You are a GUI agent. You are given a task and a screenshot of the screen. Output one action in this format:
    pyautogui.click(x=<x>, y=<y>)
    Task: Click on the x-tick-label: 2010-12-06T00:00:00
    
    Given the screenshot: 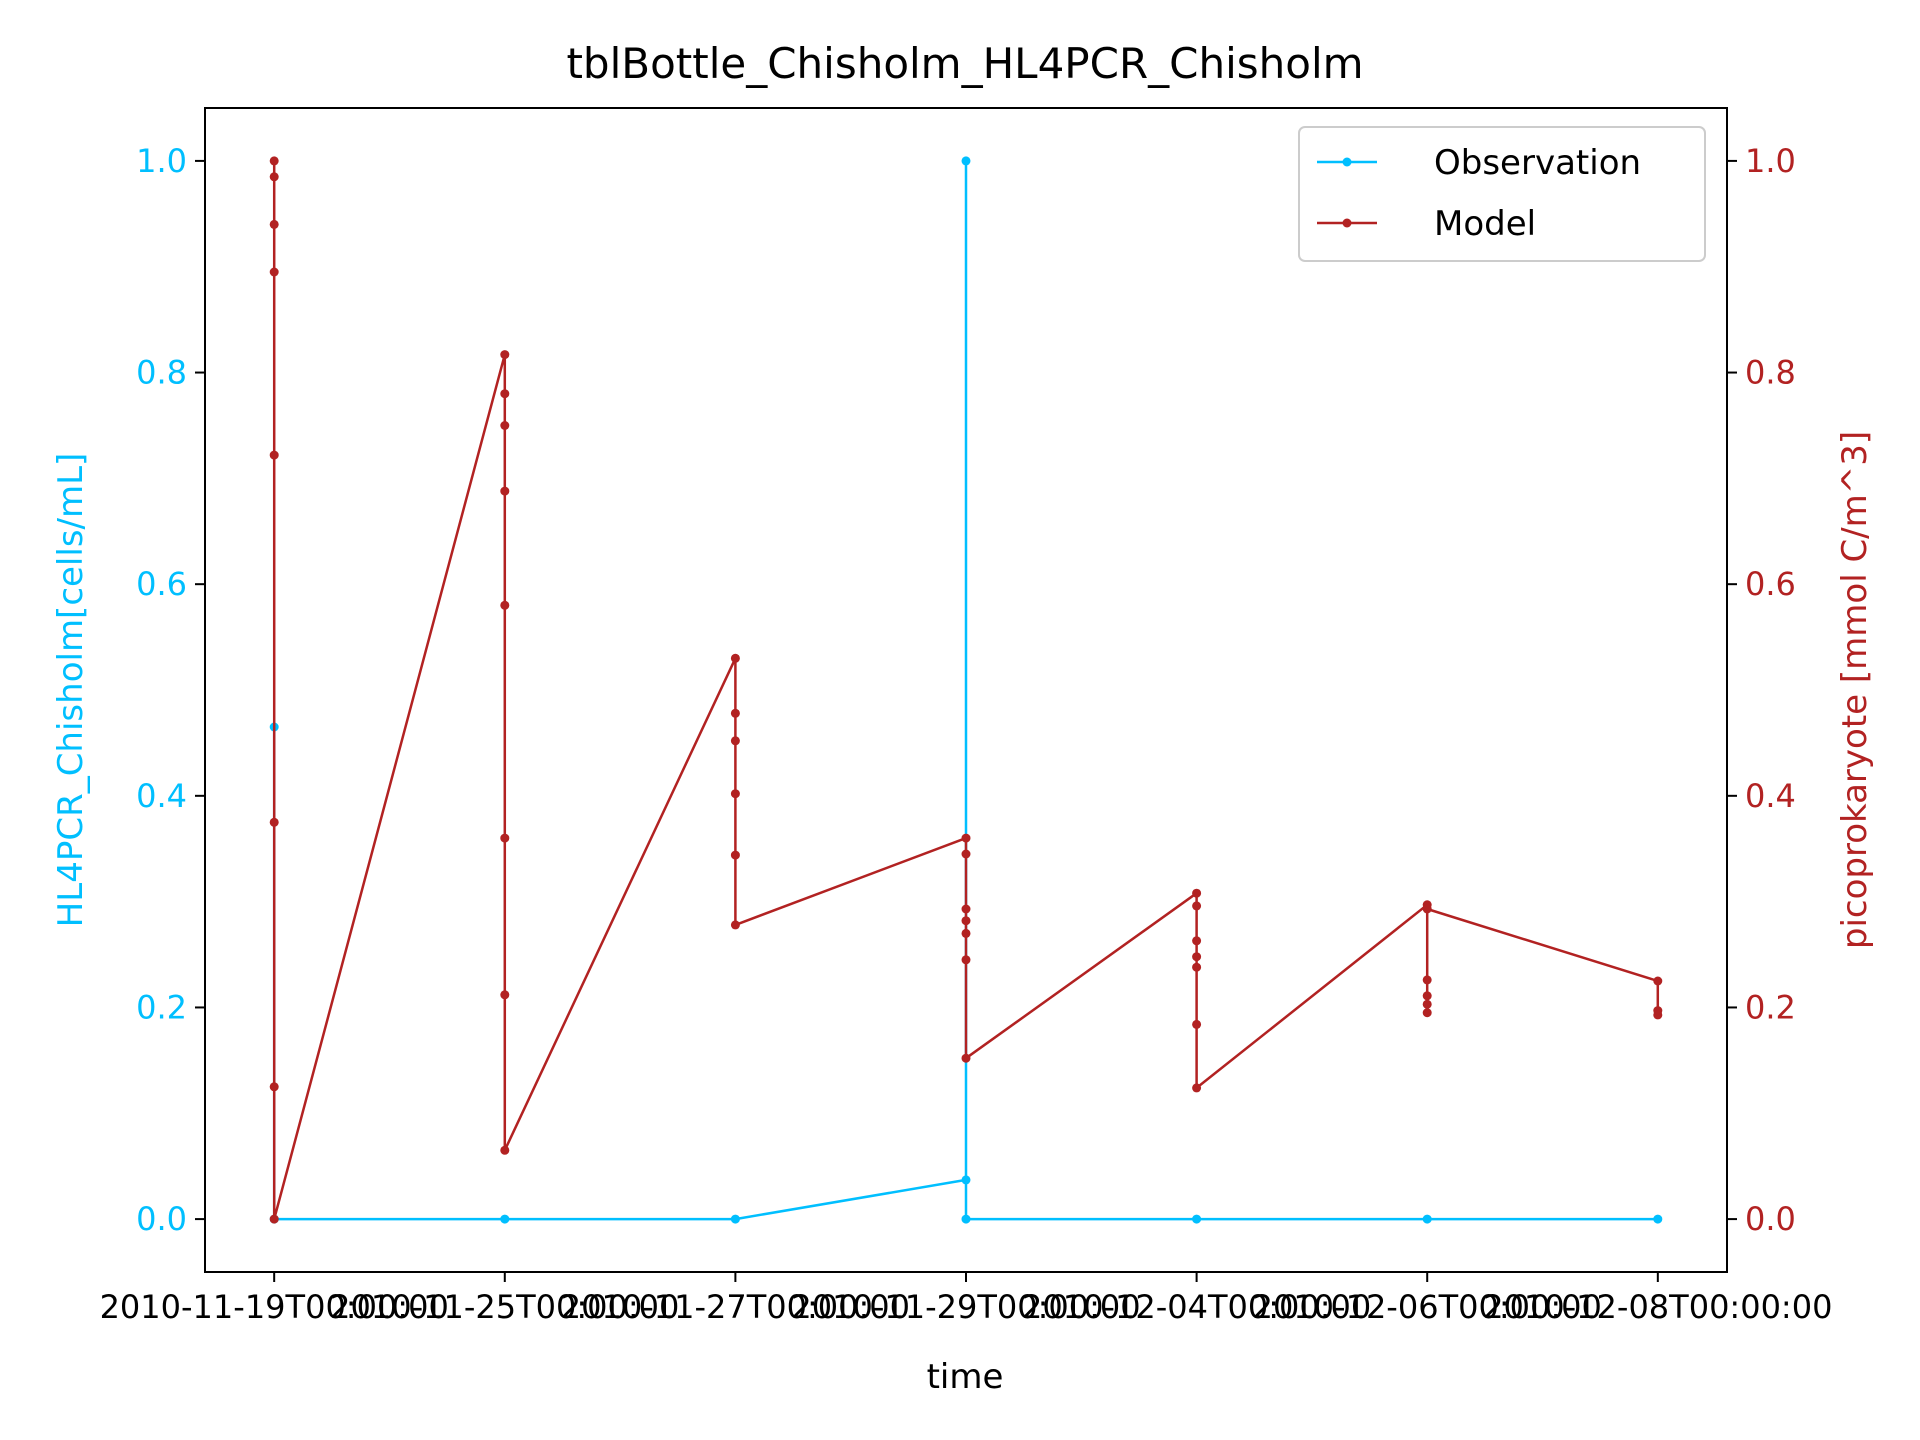 What is the action you would take?
    pyautogui.click(x=1427, y=1307)
    